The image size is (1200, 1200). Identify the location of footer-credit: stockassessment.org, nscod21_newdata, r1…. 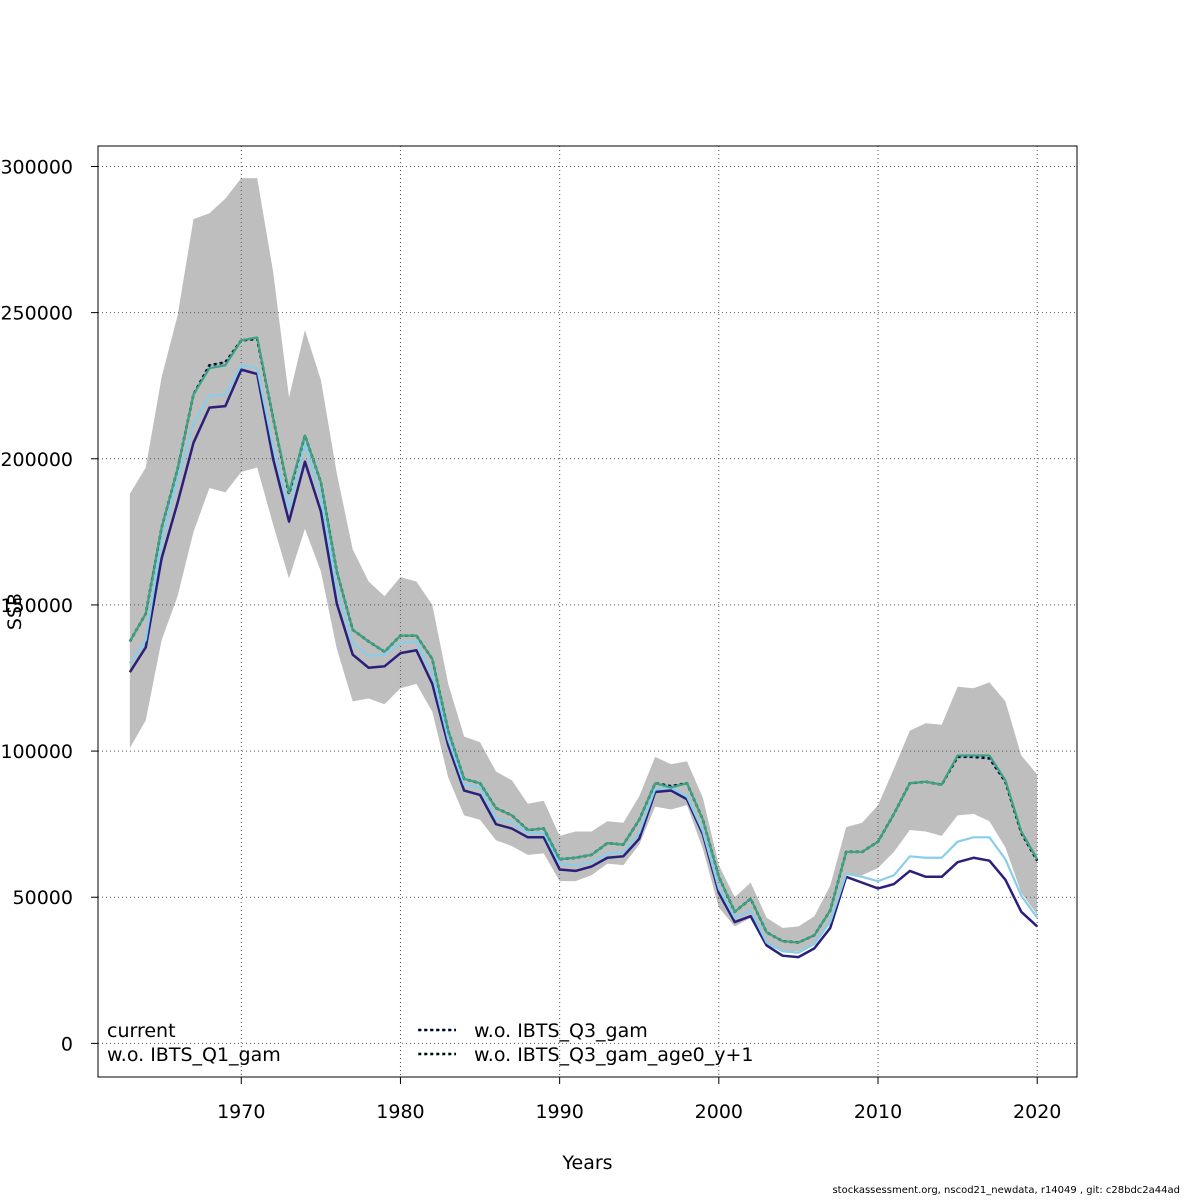
(1006, 1190).